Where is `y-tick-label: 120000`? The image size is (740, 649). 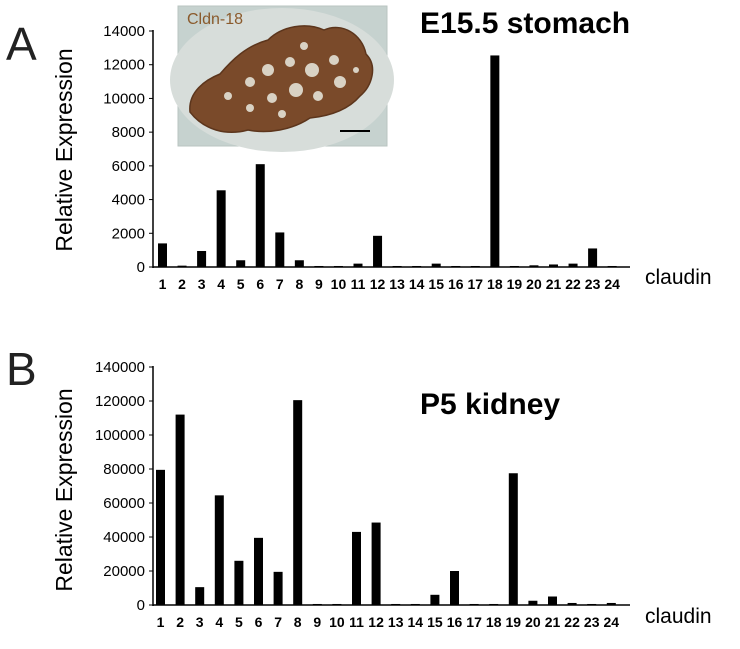
y-tick-label: 120000 is located at coordinates (120, 401).